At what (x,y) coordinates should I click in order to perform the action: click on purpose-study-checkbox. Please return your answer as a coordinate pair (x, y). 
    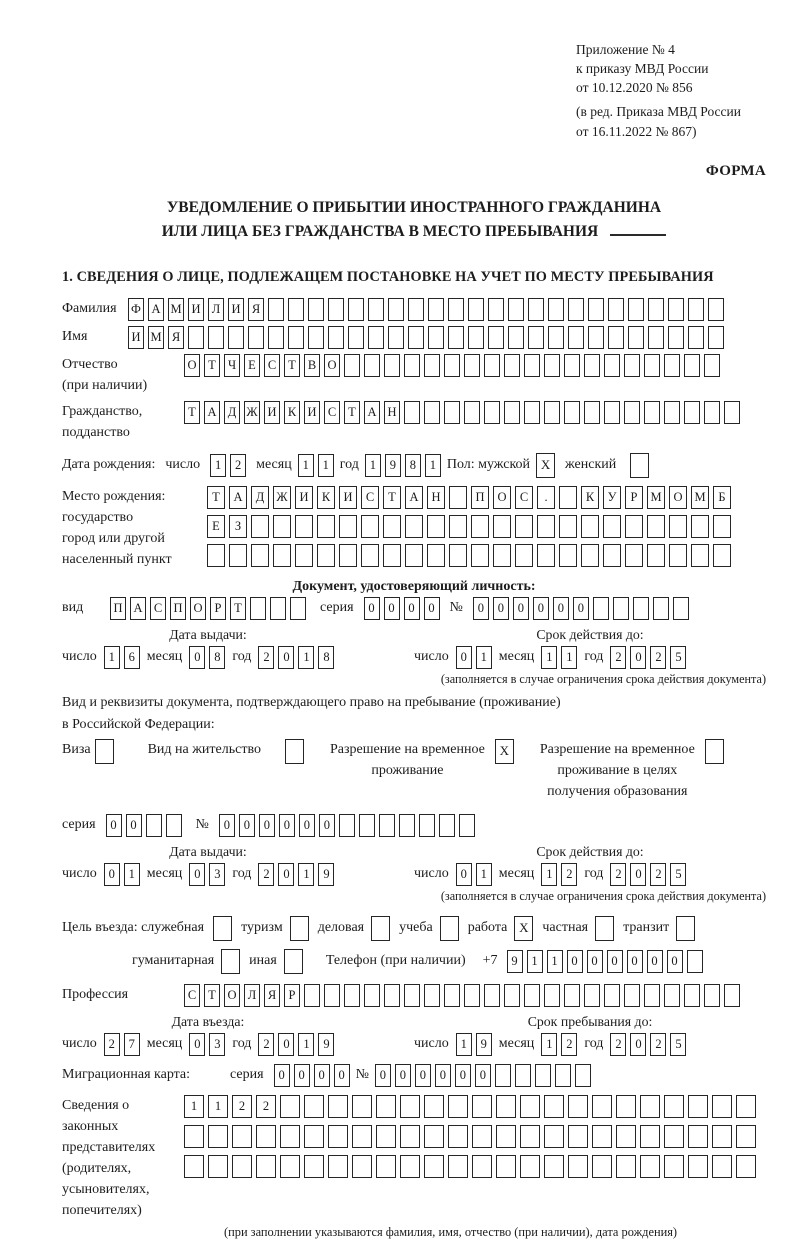
    Looking at the image, I should click on (449, 928).